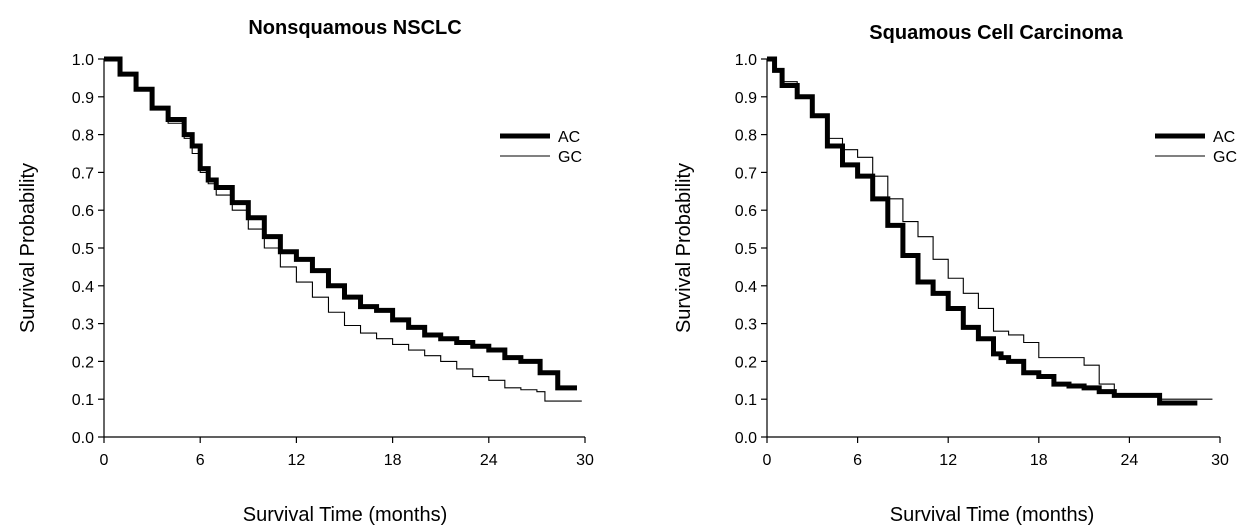 Image resolution: width=1247 pixels, height=529 pixels. Describe the element at coordinates (996, 33) in the screenshot. I see `chart-title: Squamous Cell Carcinoma` at that location.